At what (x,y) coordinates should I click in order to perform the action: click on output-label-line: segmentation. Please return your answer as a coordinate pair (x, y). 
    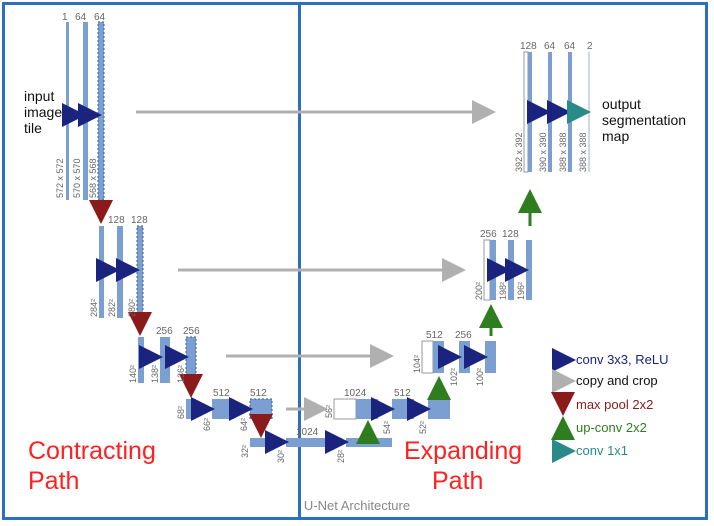
    Looking at the image, I should click on (644, 120).